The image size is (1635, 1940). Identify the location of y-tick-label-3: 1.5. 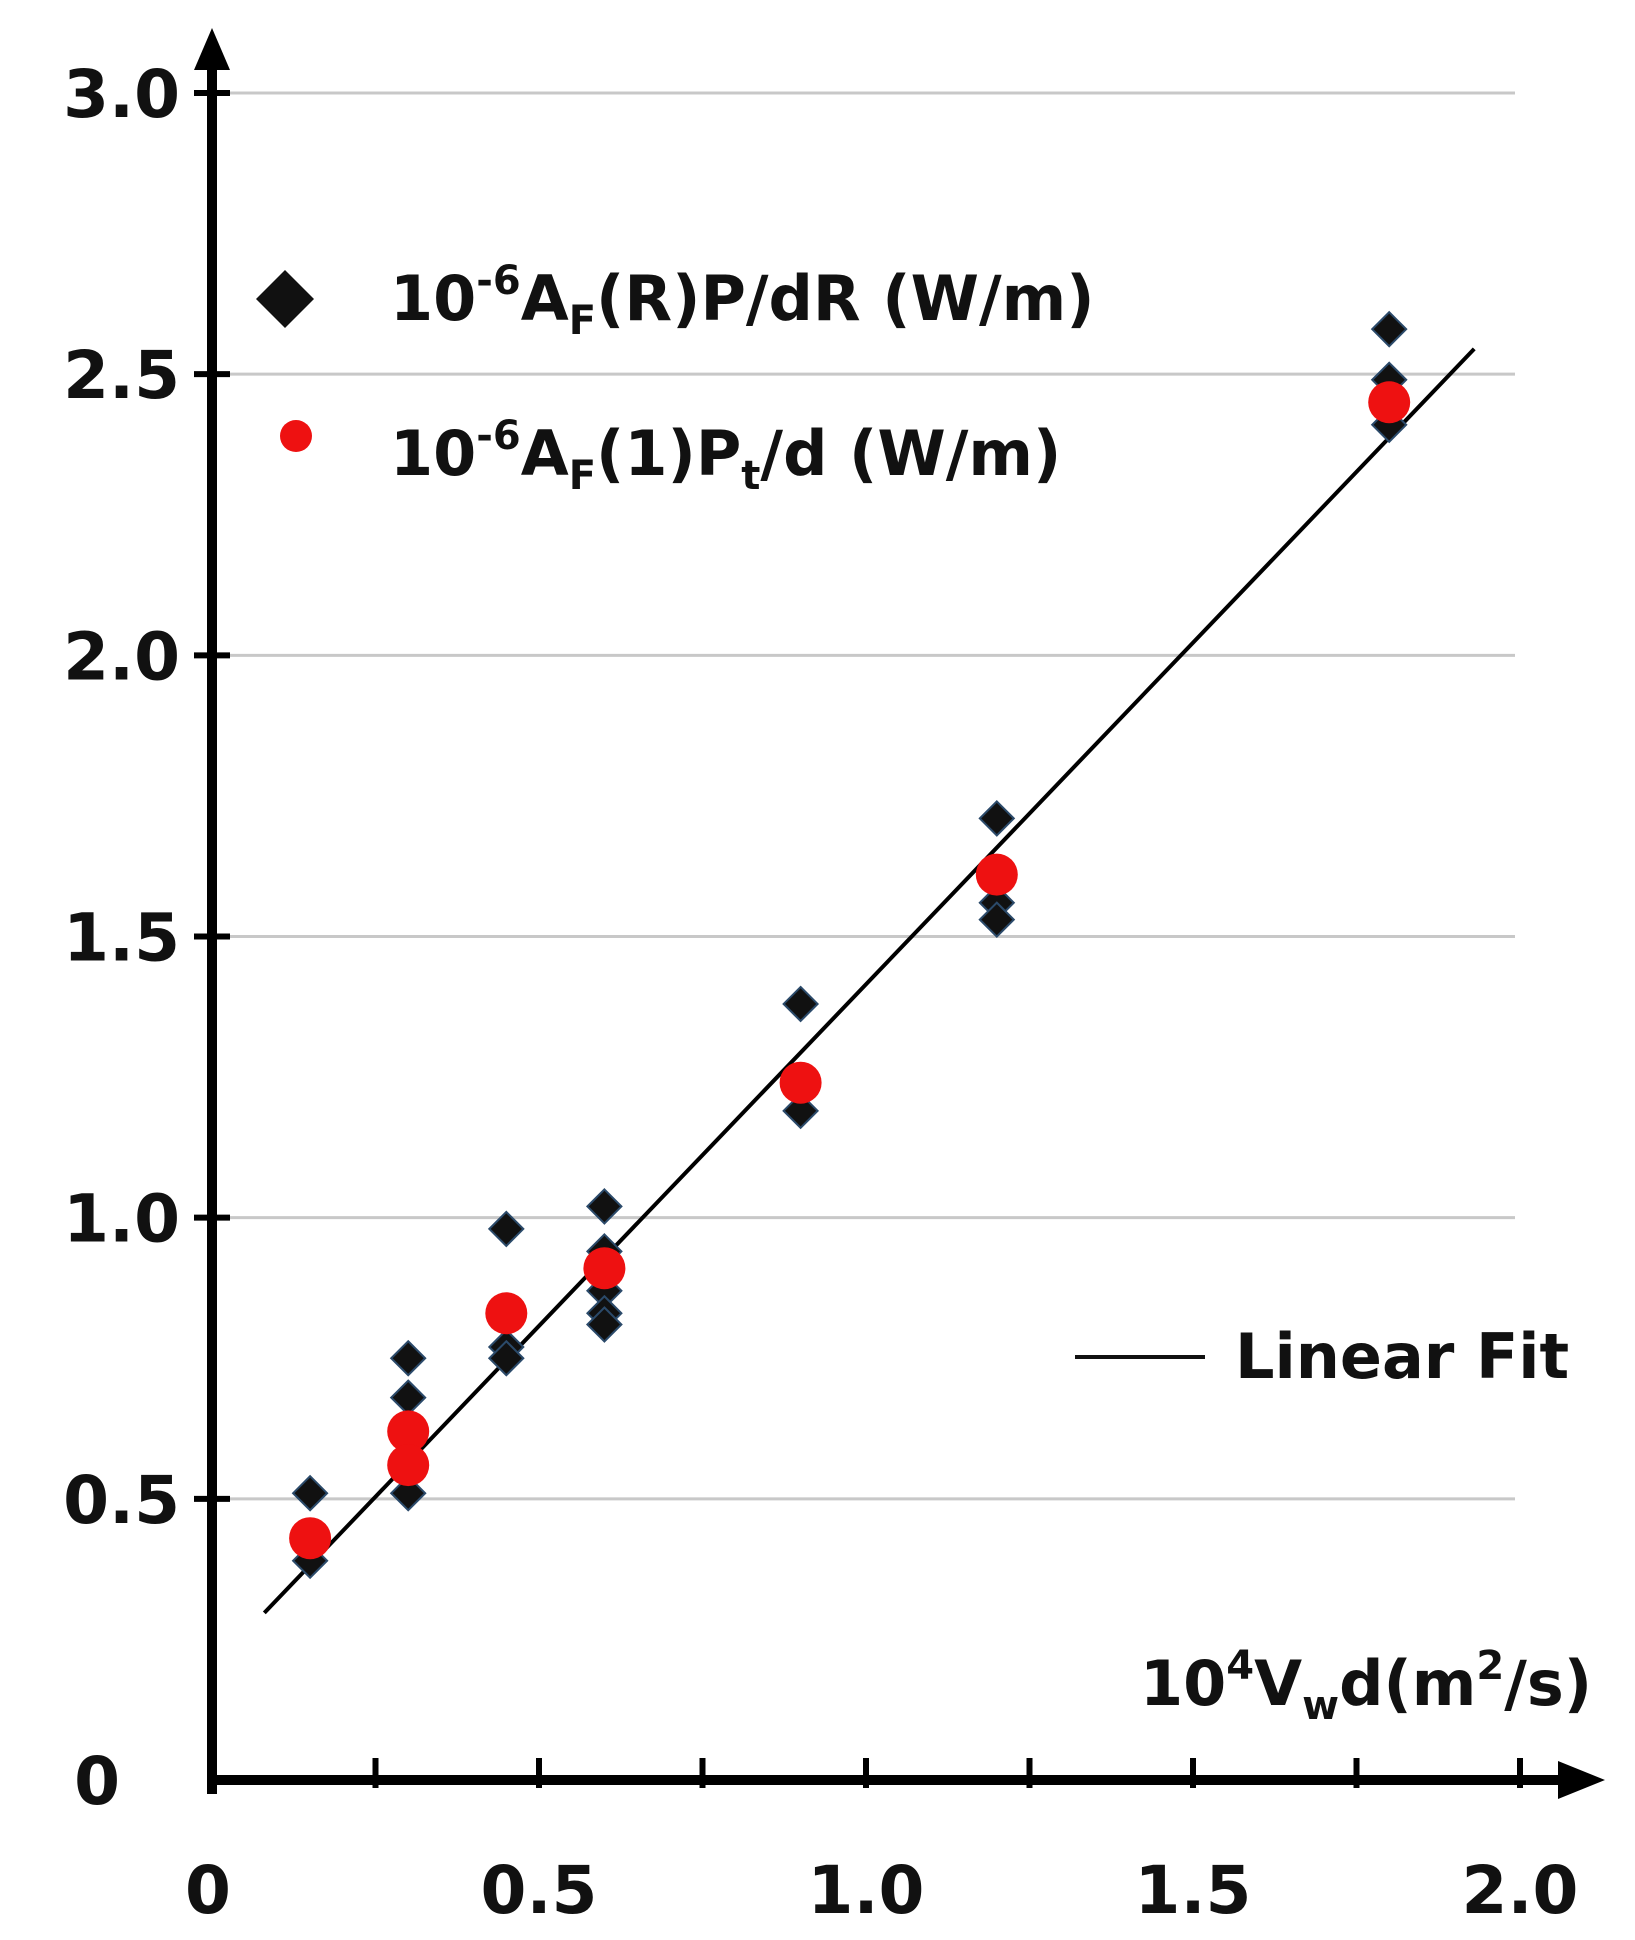
(121, 938).